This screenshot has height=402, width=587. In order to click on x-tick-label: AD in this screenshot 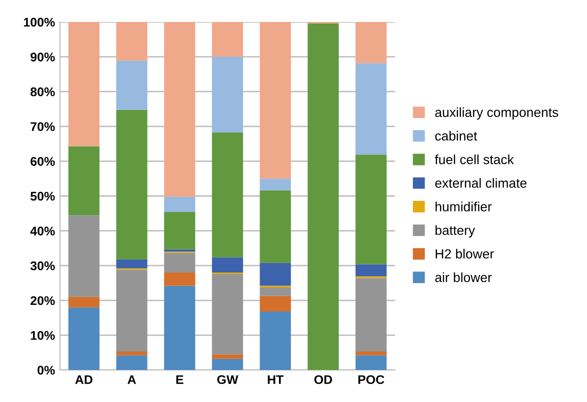, I will do `click(83, 379)`.